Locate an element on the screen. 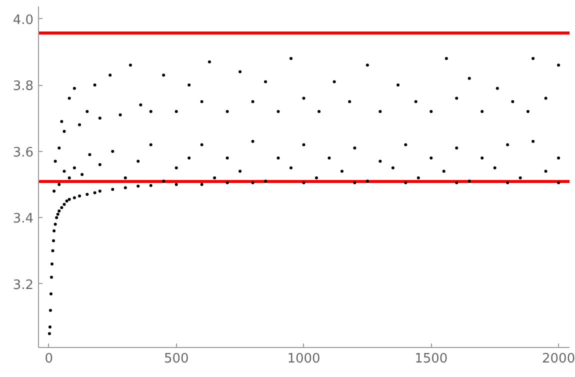 This screenshot has width=575, height=377. y-tick-label: 4.0 is located at coordinates (23, 20).